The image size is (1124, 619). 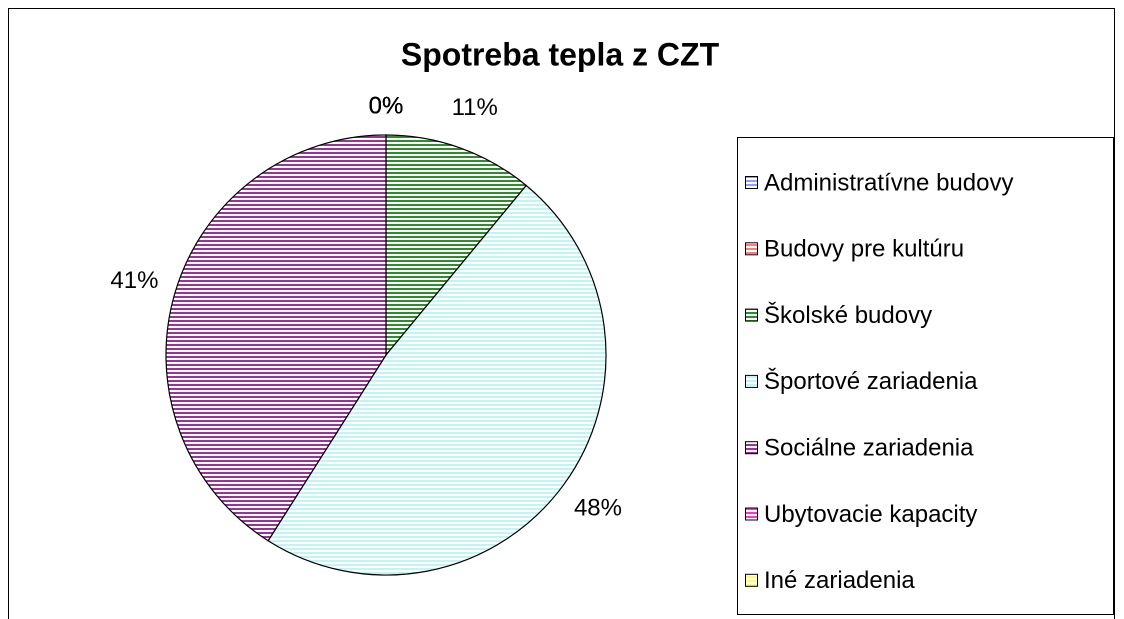 What do you see at coordinates (871, 381) in the screenshot?
I see `legend-label: Športové zariadenia` at bounding box center [871, 381].